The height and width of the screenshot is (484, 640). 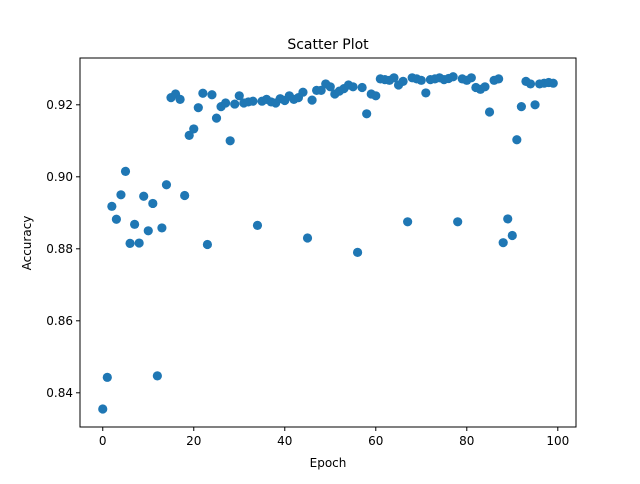 I want to click on x-tick-label: 80, so click(x=466, y=441).